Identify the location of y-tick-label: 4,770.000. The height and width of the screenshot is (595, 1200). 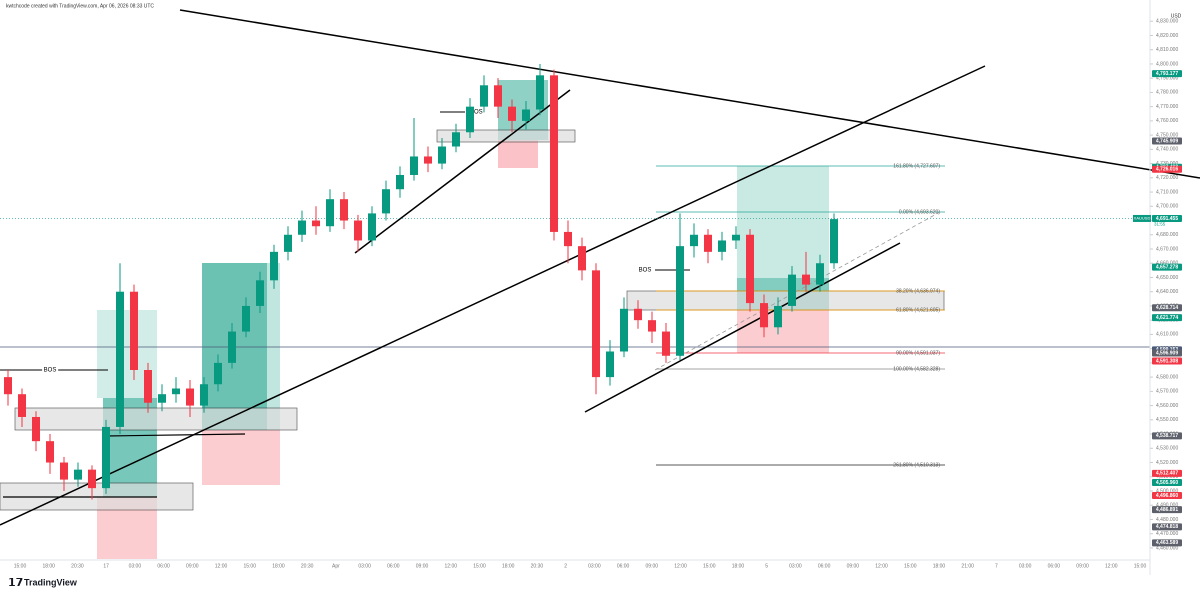
(1167, 107).